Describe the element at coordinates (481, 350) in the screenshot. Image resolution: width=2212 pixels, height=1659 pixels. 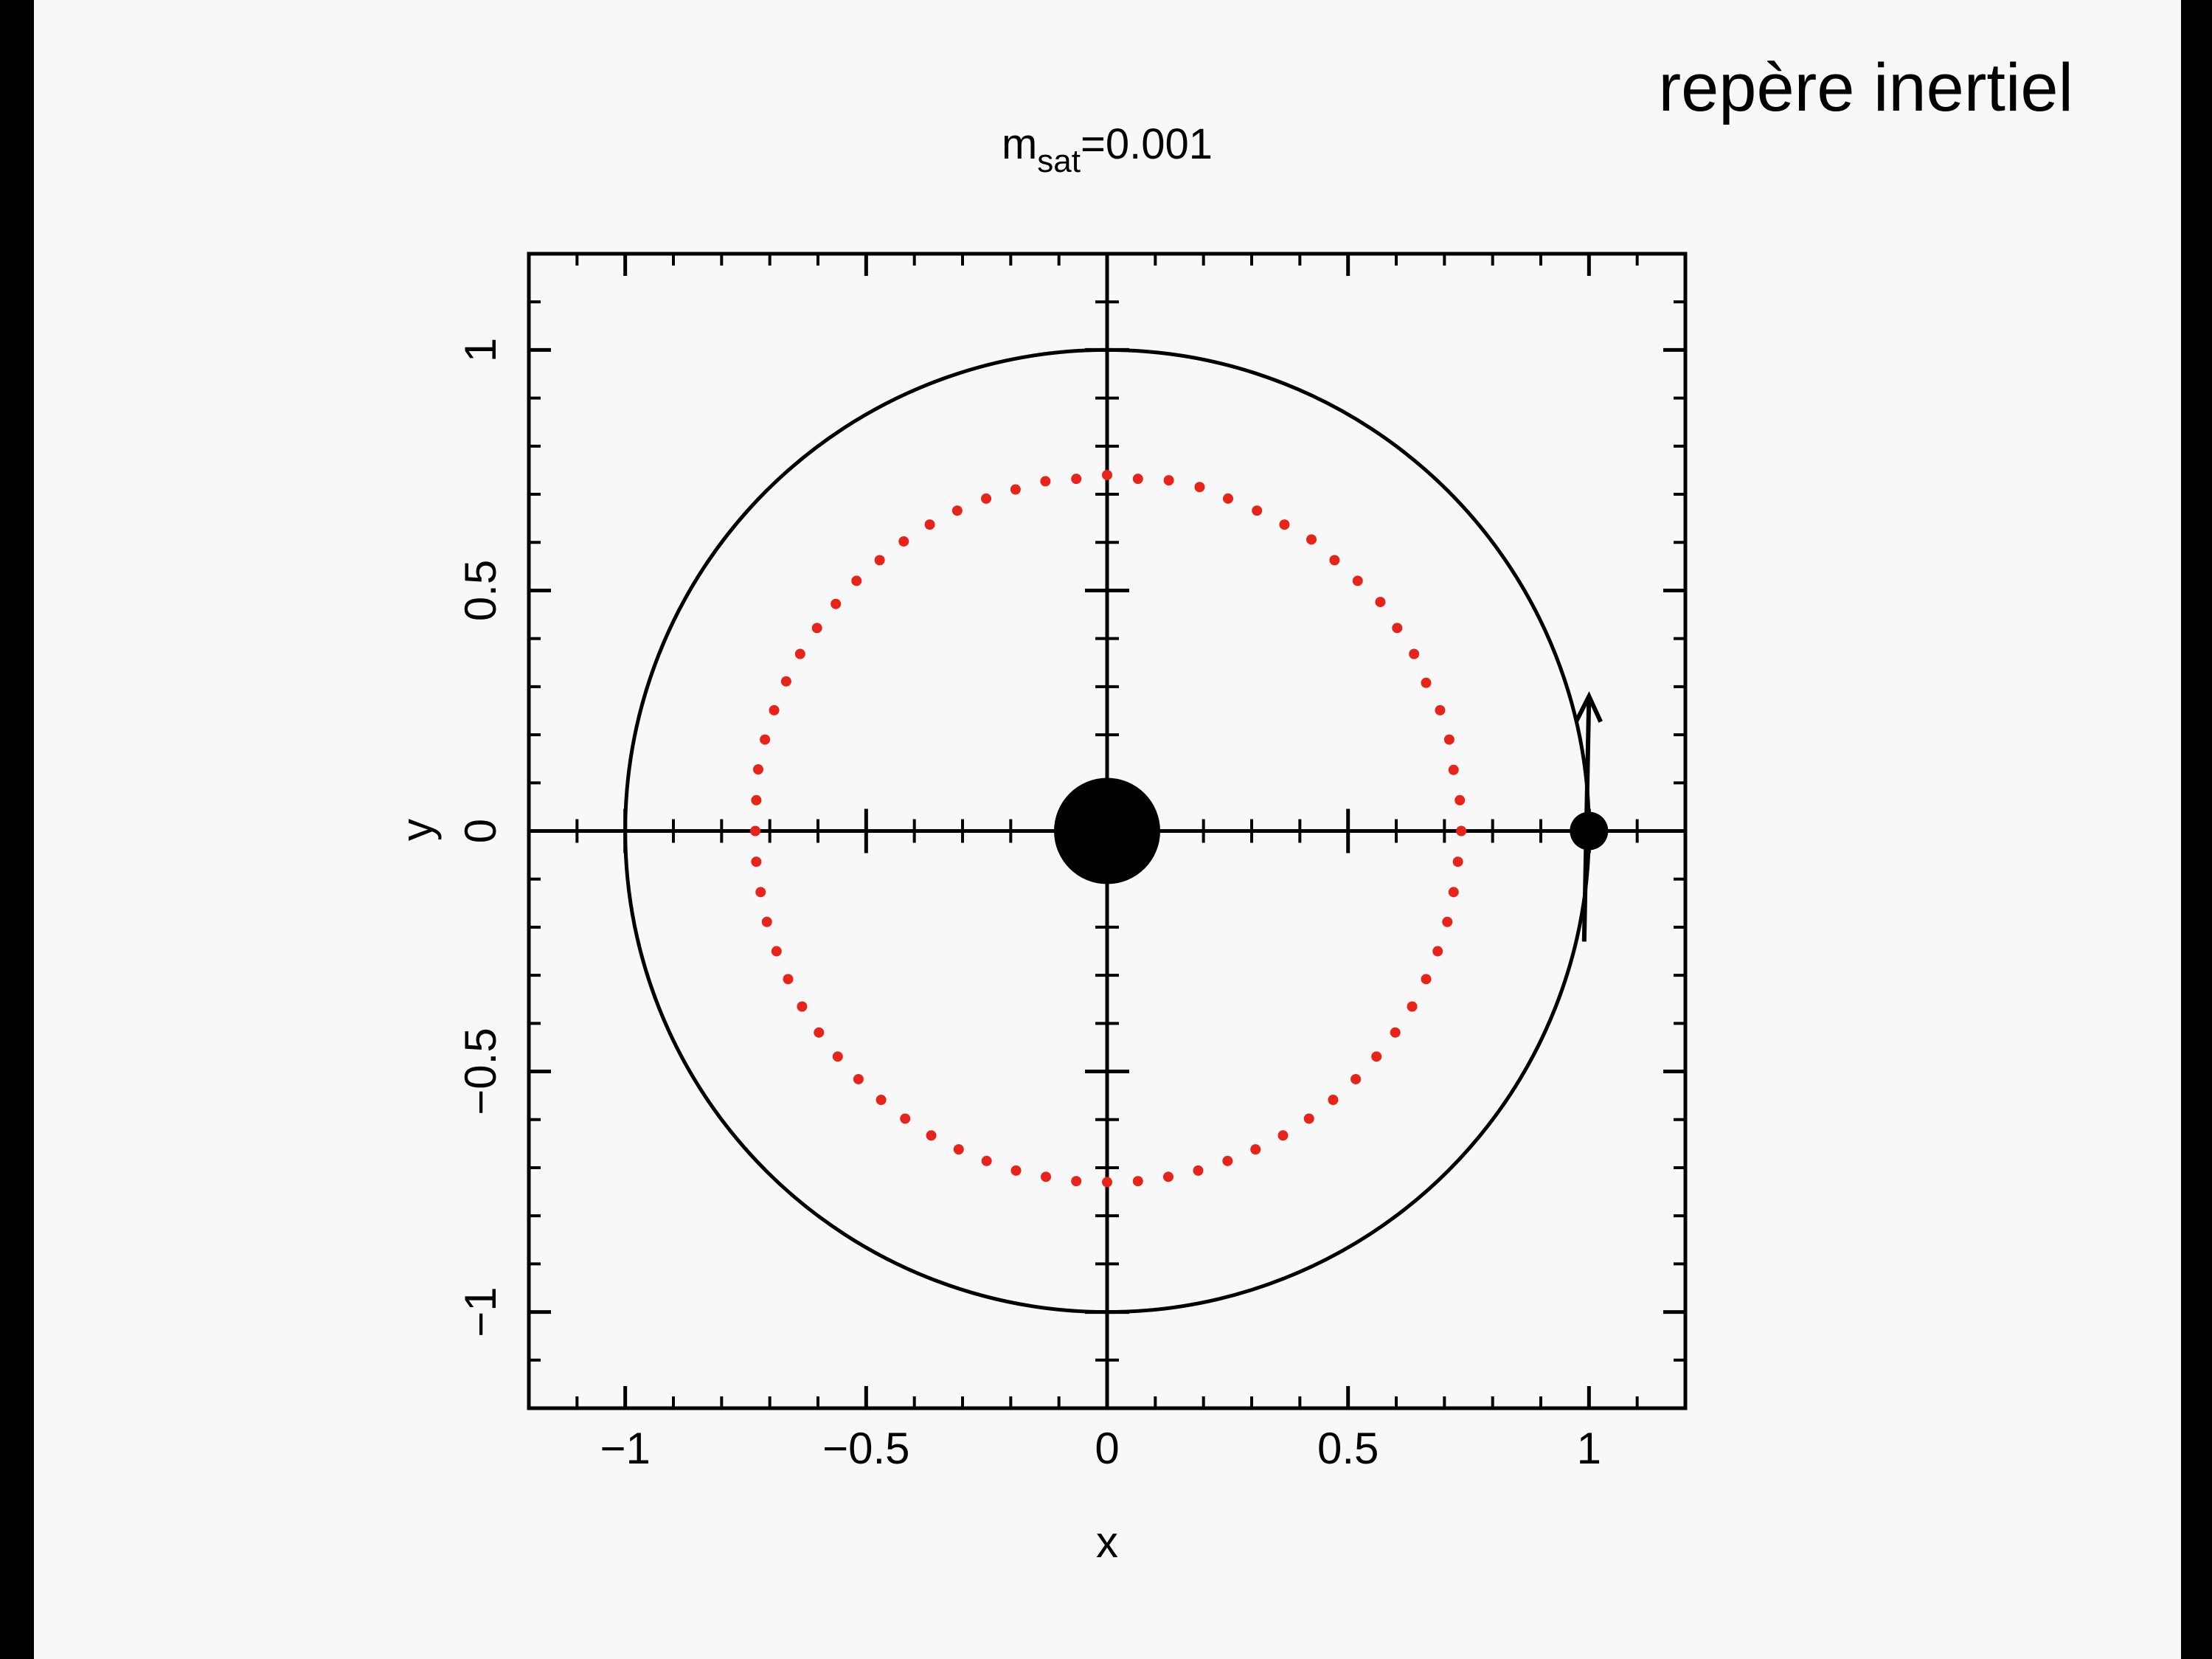
I see `y-tick-label: 1` at that location.